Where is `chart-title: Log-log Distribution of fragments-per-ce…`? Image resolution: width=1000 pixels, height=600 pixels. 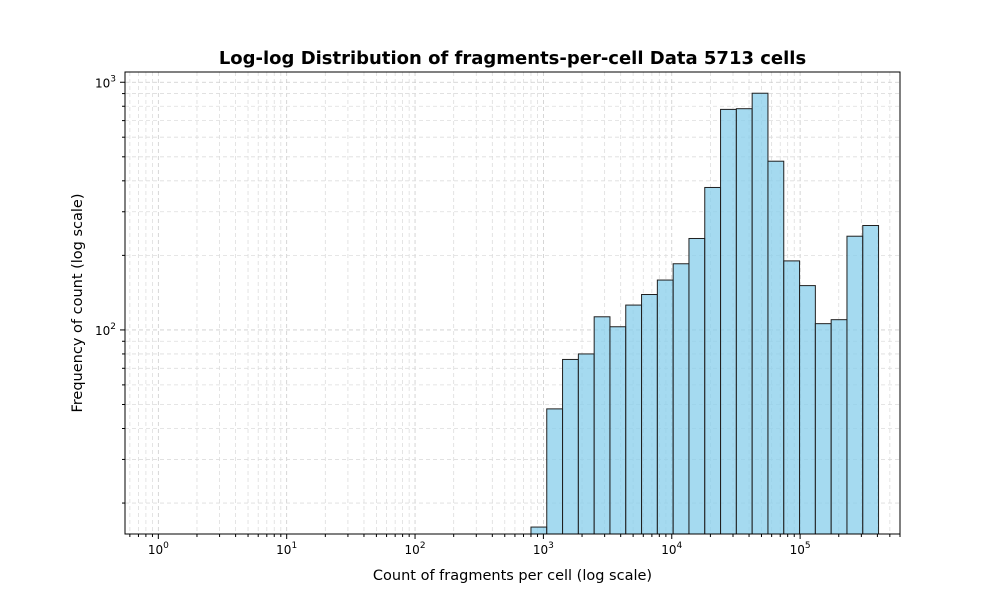
chart-title: Log-log Distribution of fragments-per-ce… is located at coordinates (512, 58).